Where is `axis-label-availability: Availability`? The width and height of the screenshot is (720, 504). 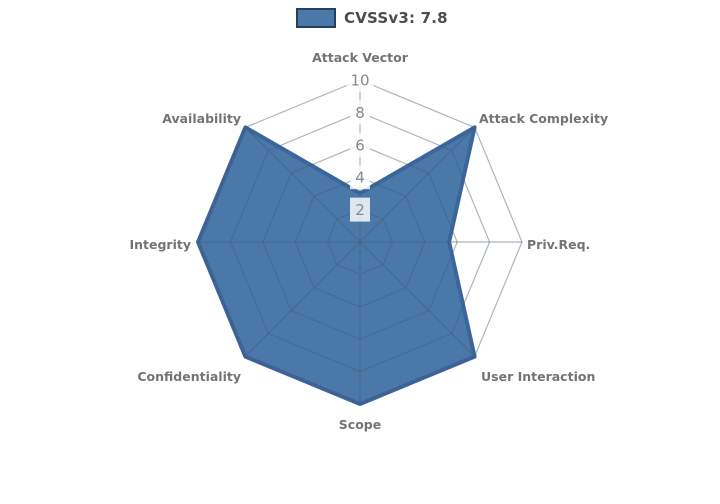 axis-label-availability: Availability is located at coordinates (201, 118).